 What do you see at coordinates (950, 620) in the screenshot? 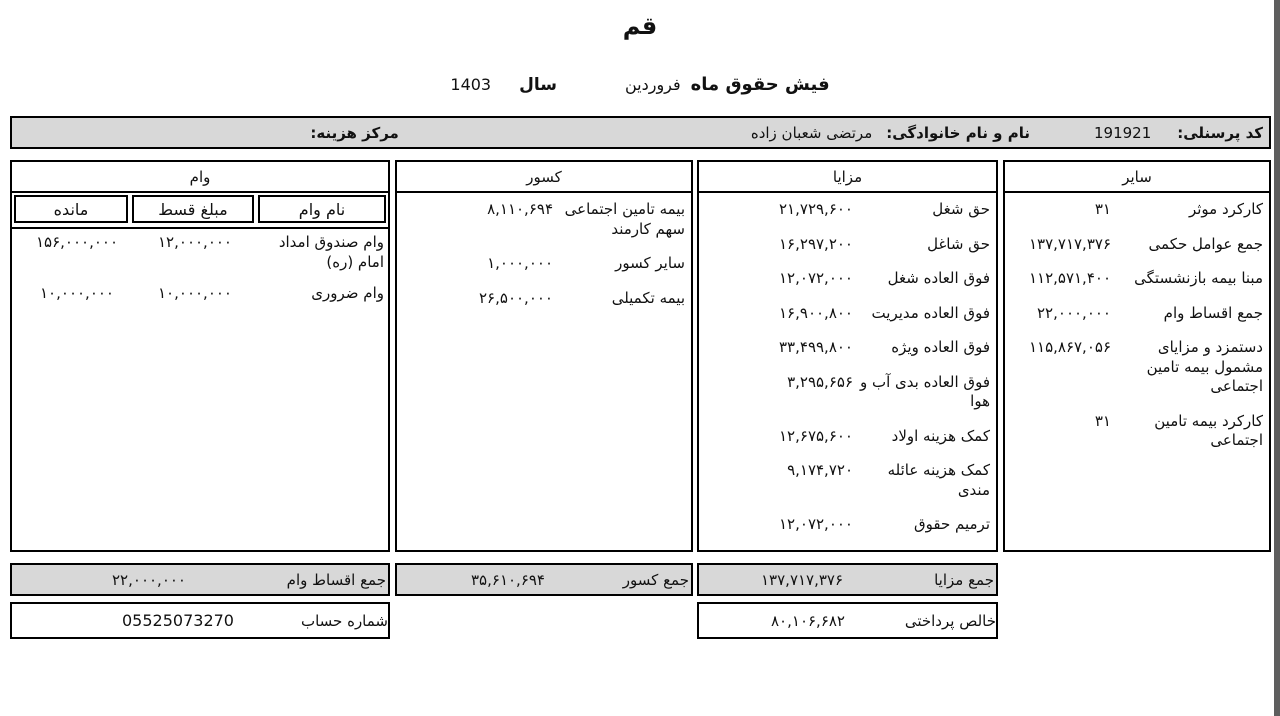
I see `net-pay-label: خالص پرداختی` at bounding box center [950, 620].